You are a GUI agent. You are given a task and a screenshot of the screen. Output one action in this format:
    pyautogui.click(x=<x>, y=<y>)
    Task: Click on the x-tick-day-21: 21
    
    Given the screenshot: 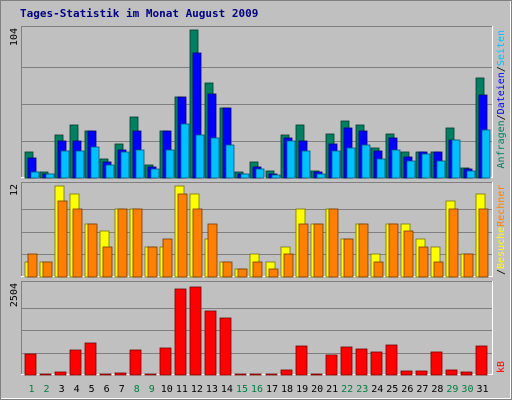 What is the action you would take?
    pyautogui.click(x=332, y=389)
    